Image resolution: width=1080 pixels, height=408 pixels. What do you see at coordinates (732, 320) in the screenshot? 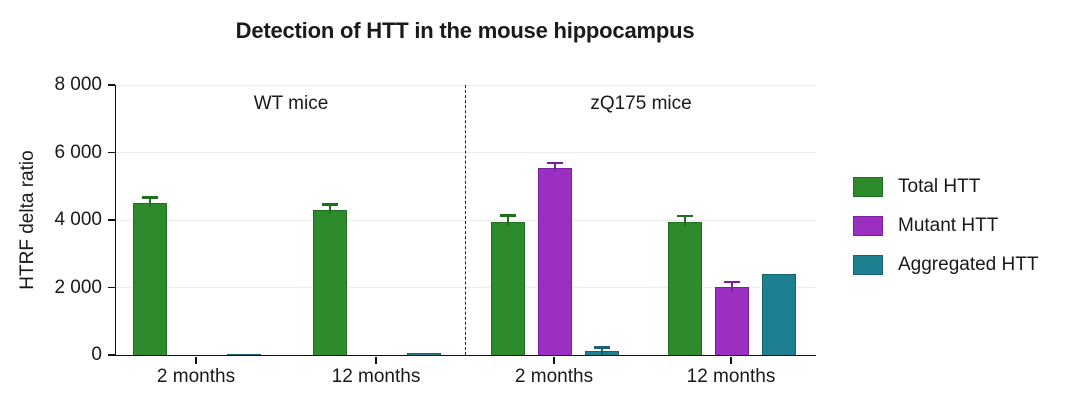
I see `bar-mutant-htt-zq175-12-months` at bounding box center [732, 320].